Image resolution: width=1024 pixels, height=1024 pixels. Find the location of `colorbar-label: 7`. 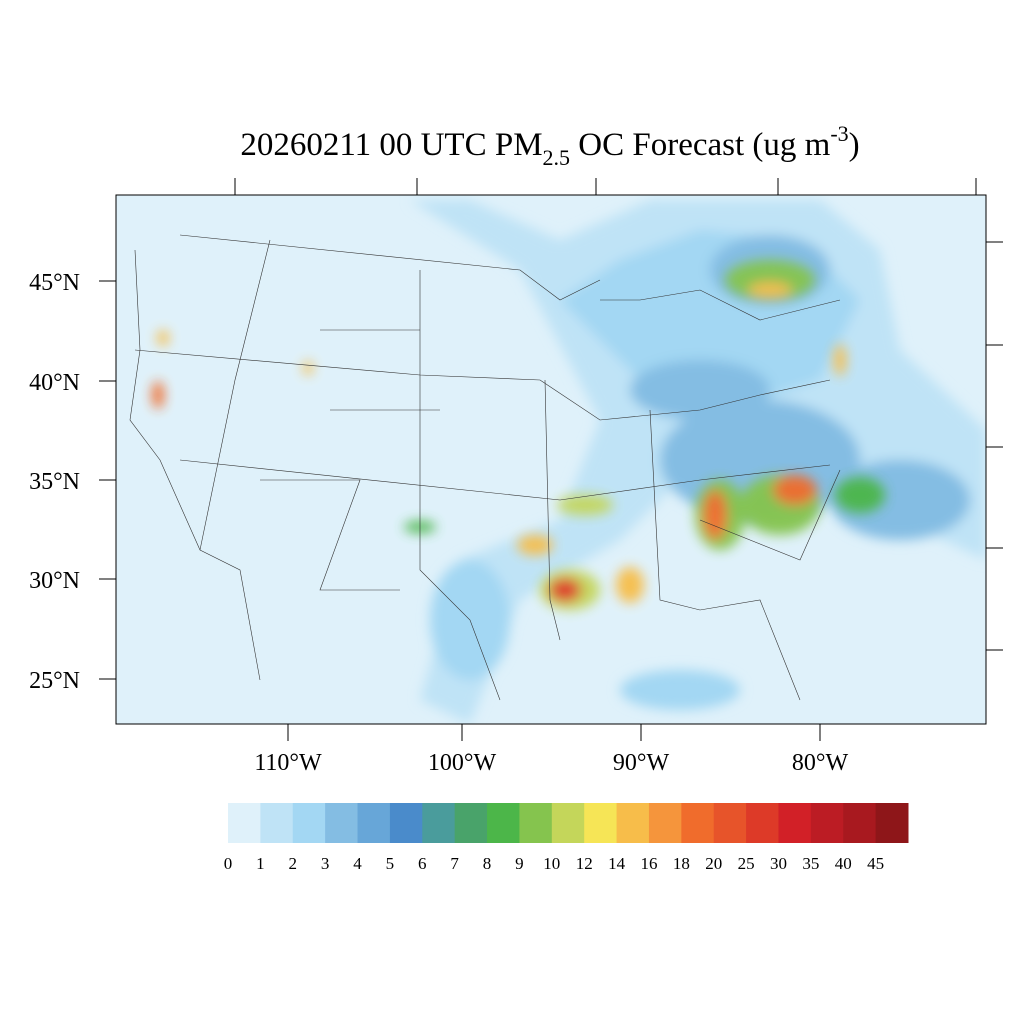

colorbar-label: 7 is located at coordinates (454, 863).